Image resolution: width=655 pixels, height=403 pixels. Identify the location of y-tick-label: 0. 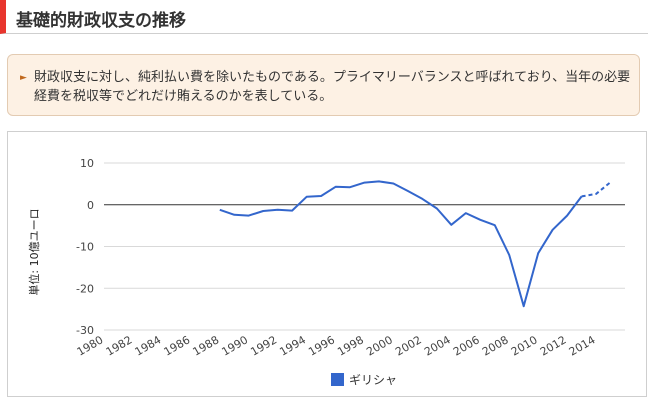
(90, 205).